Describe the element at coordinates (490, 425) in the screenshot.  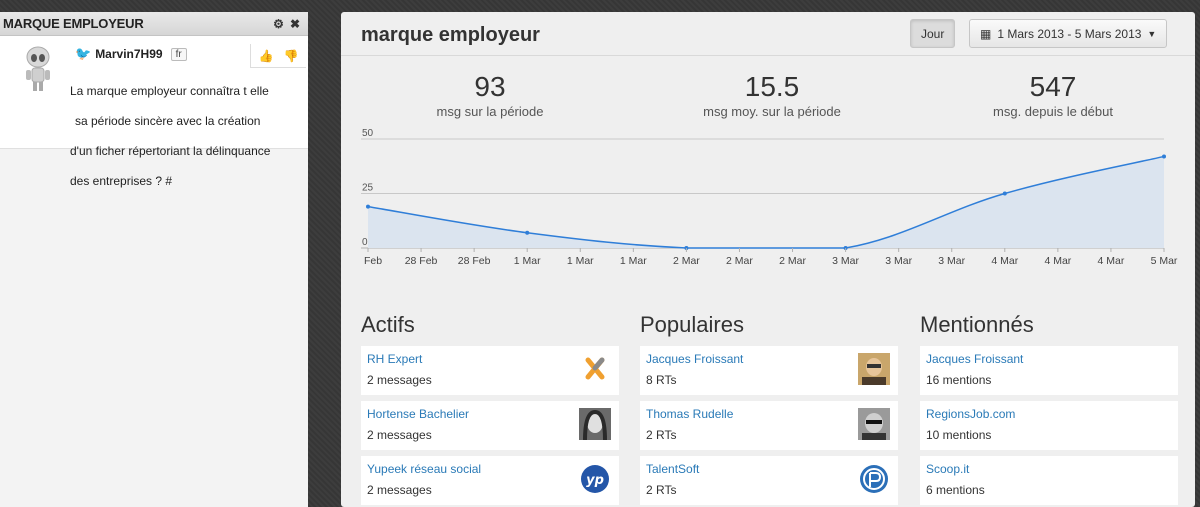
I see `list-item: Hortense Bachelier 2 messages` at that location.